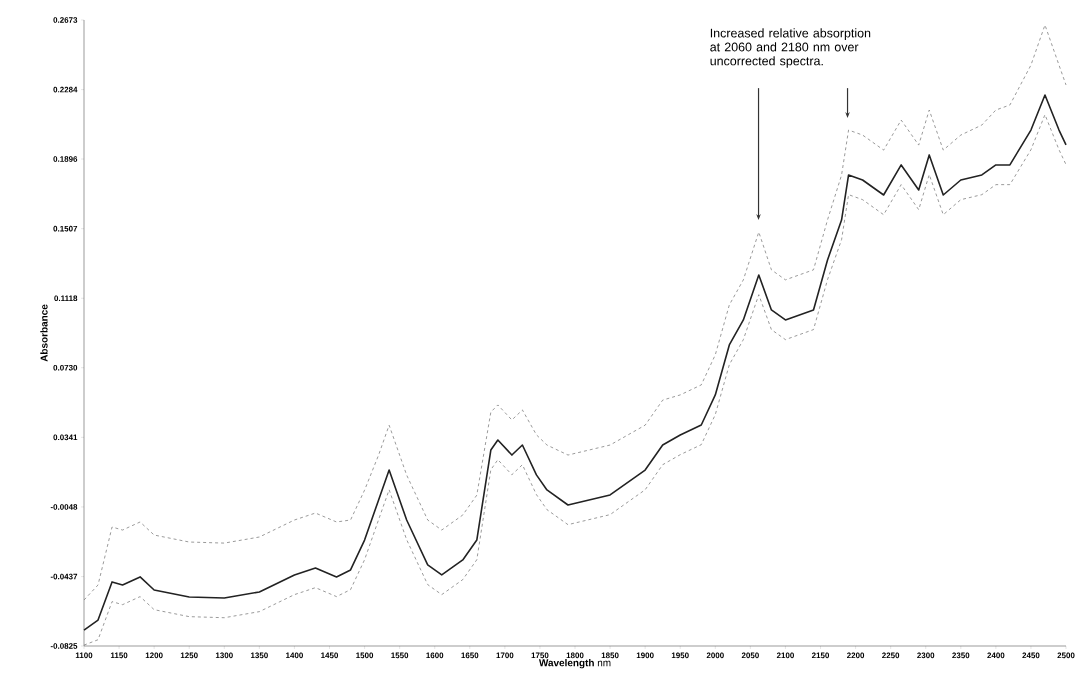 This screenshot has width=1082, height=686. I want to click on annotation: Increased relative absorption at 2060 and 2180 nm over uncorrected spectra., so click(790, 48).